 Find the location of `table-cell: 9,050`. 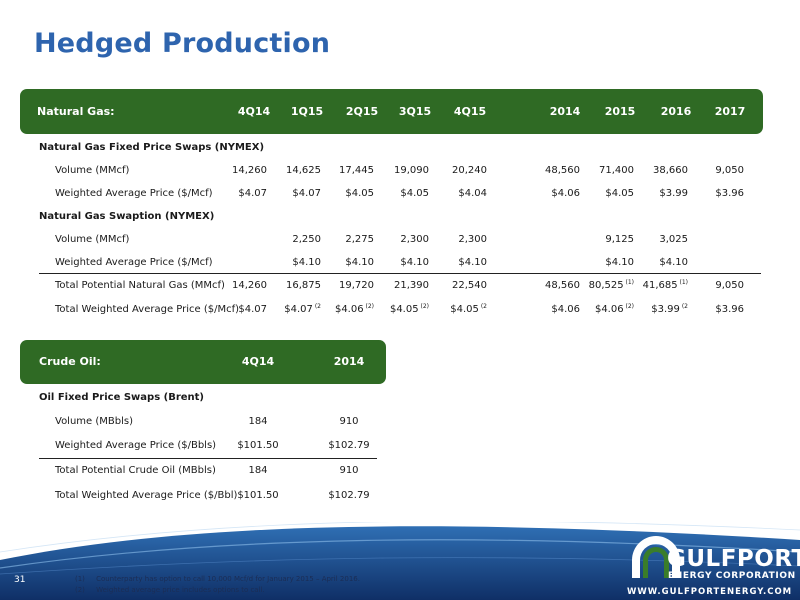

table-cell: 9,050 is located at coordinates (729, 170).